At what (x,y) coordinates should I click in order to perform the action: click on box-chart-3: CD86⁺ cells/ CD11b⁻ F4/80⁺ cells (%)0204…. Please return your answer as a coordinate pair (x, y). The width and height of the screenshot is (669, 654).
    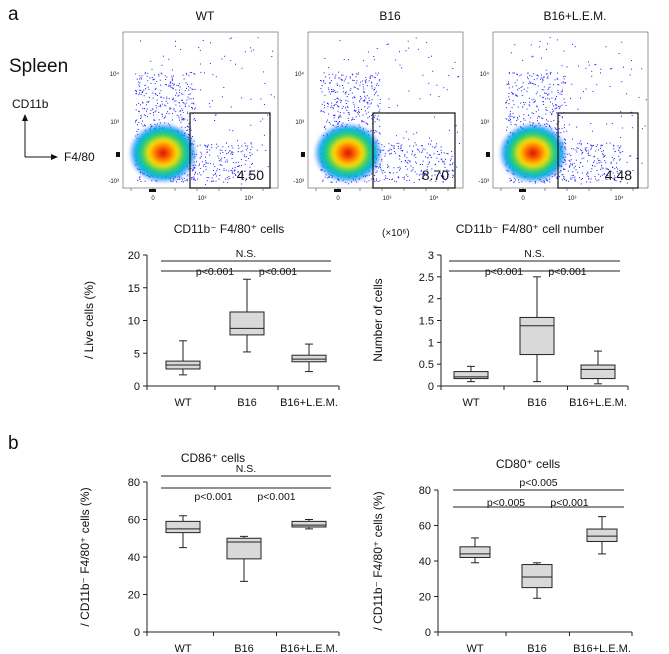
    Looking at the image, I should click on (209, 552).